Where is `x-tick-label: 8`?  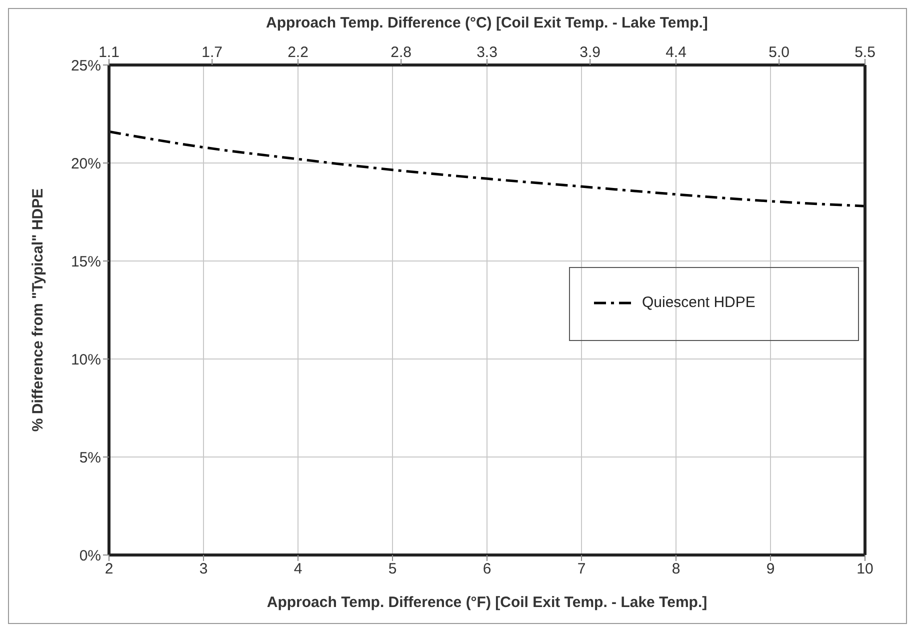
x-tick-label: 8 is located at coordinates (676, 569).